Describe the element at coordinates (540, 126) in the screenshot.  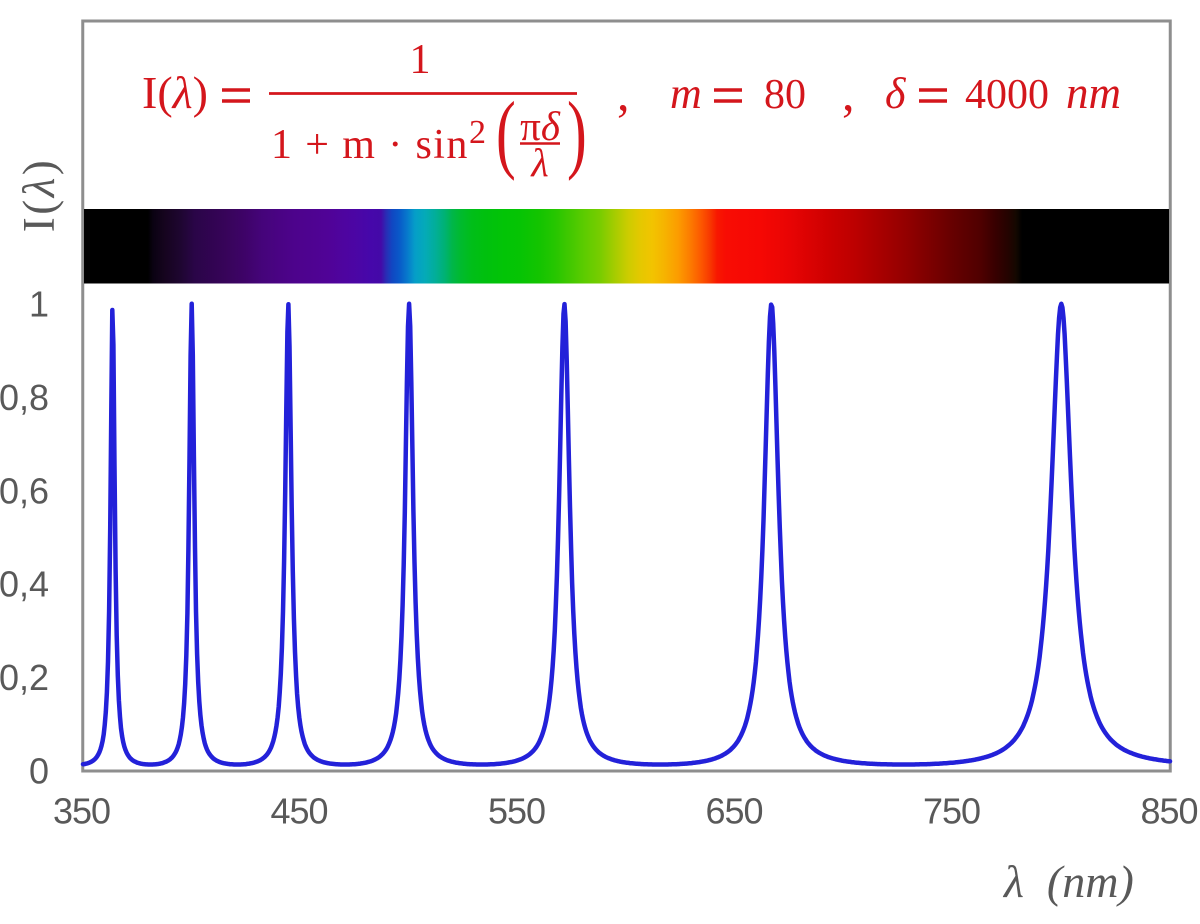
I see `svg-text: πδ` at that location.